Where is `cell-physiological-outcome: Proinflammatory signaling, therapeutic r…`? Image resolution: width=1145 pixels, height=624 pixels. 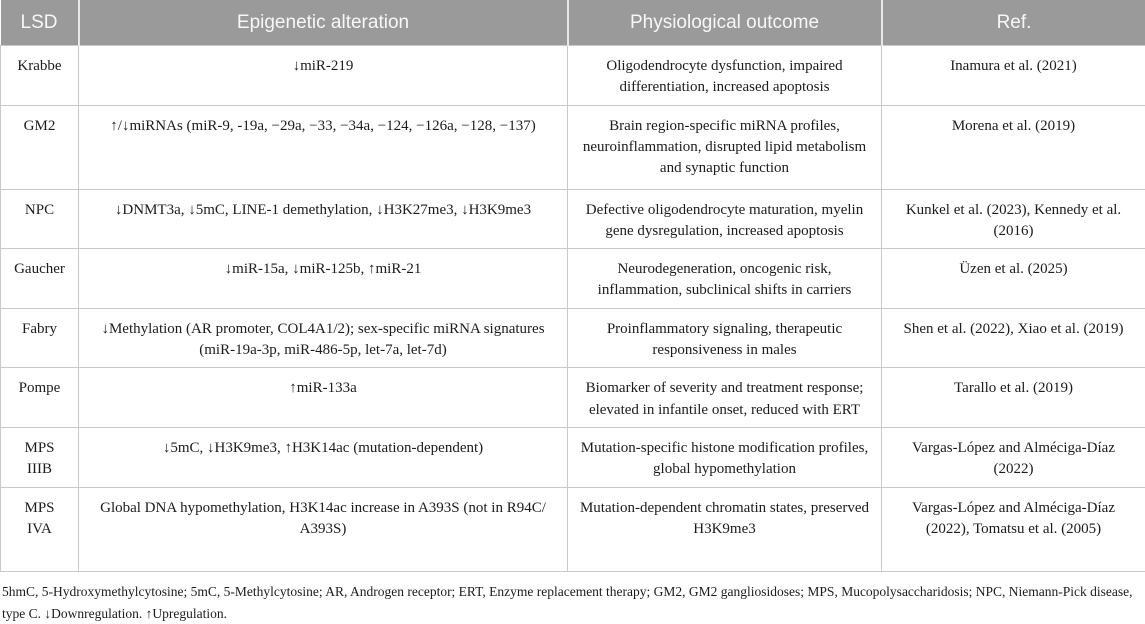 cell-physiological-outcome: Proinflammatory signaling, therapeutic r… is located at coordinates (725, 338).